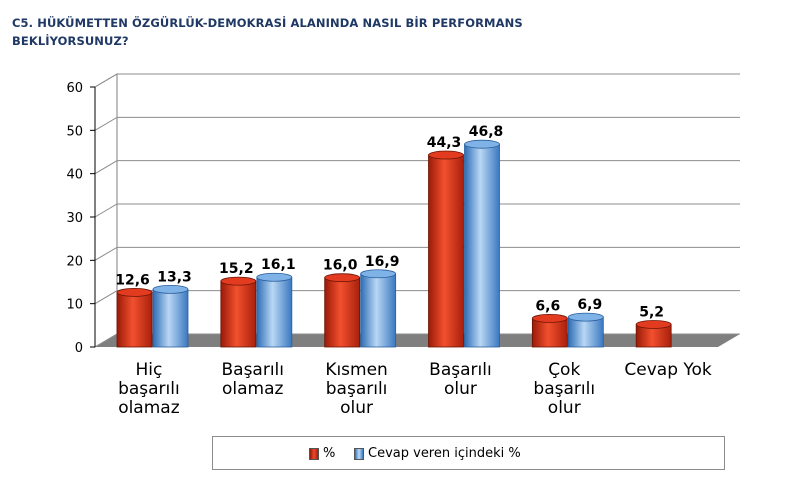 Image resolution: width=800 pixels, height=490 pixels. What do you see at coordinates (74, 175) in the screenshot?
I see `y-tick-label: 40` at bounding box center [74, 175].